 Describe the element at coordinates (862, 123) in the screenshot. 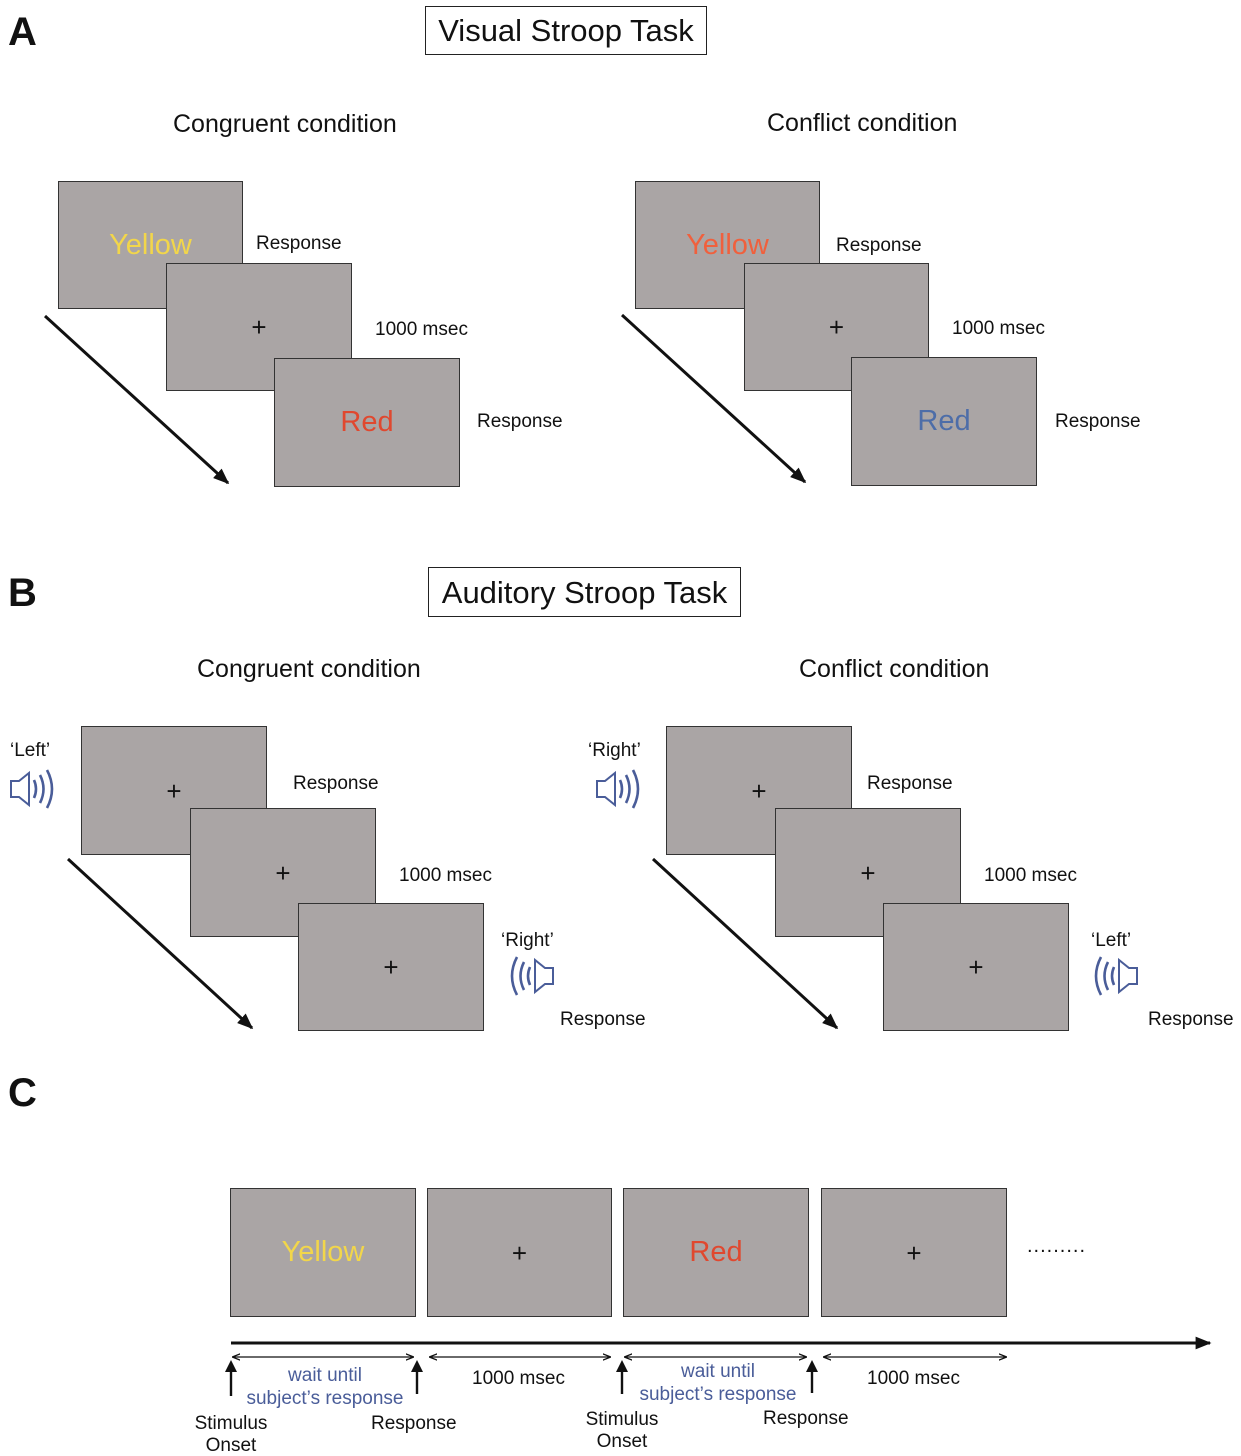

I see `panel-a-conflict-heading: Conflict condition` at that location.